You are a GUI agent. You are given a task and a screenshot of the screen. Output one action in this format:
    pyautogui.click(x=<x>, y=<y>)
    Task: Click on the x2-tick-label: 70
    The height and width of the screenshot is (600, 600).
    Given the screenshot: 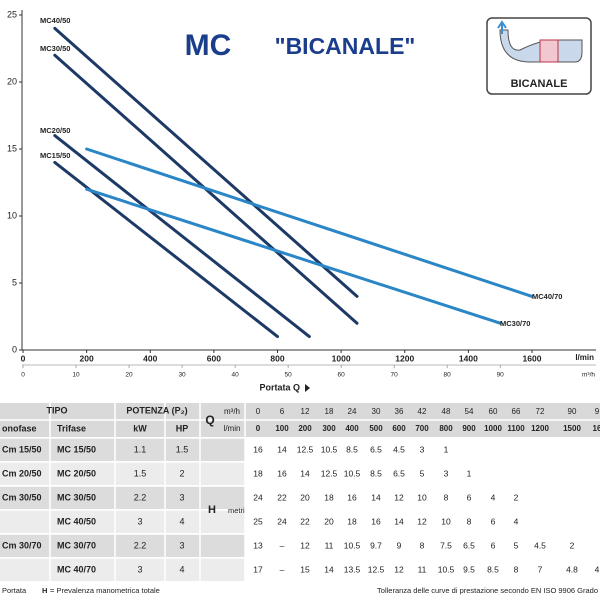 What is the action you would take?
    pyautogui.click(x=395, y=375)
    